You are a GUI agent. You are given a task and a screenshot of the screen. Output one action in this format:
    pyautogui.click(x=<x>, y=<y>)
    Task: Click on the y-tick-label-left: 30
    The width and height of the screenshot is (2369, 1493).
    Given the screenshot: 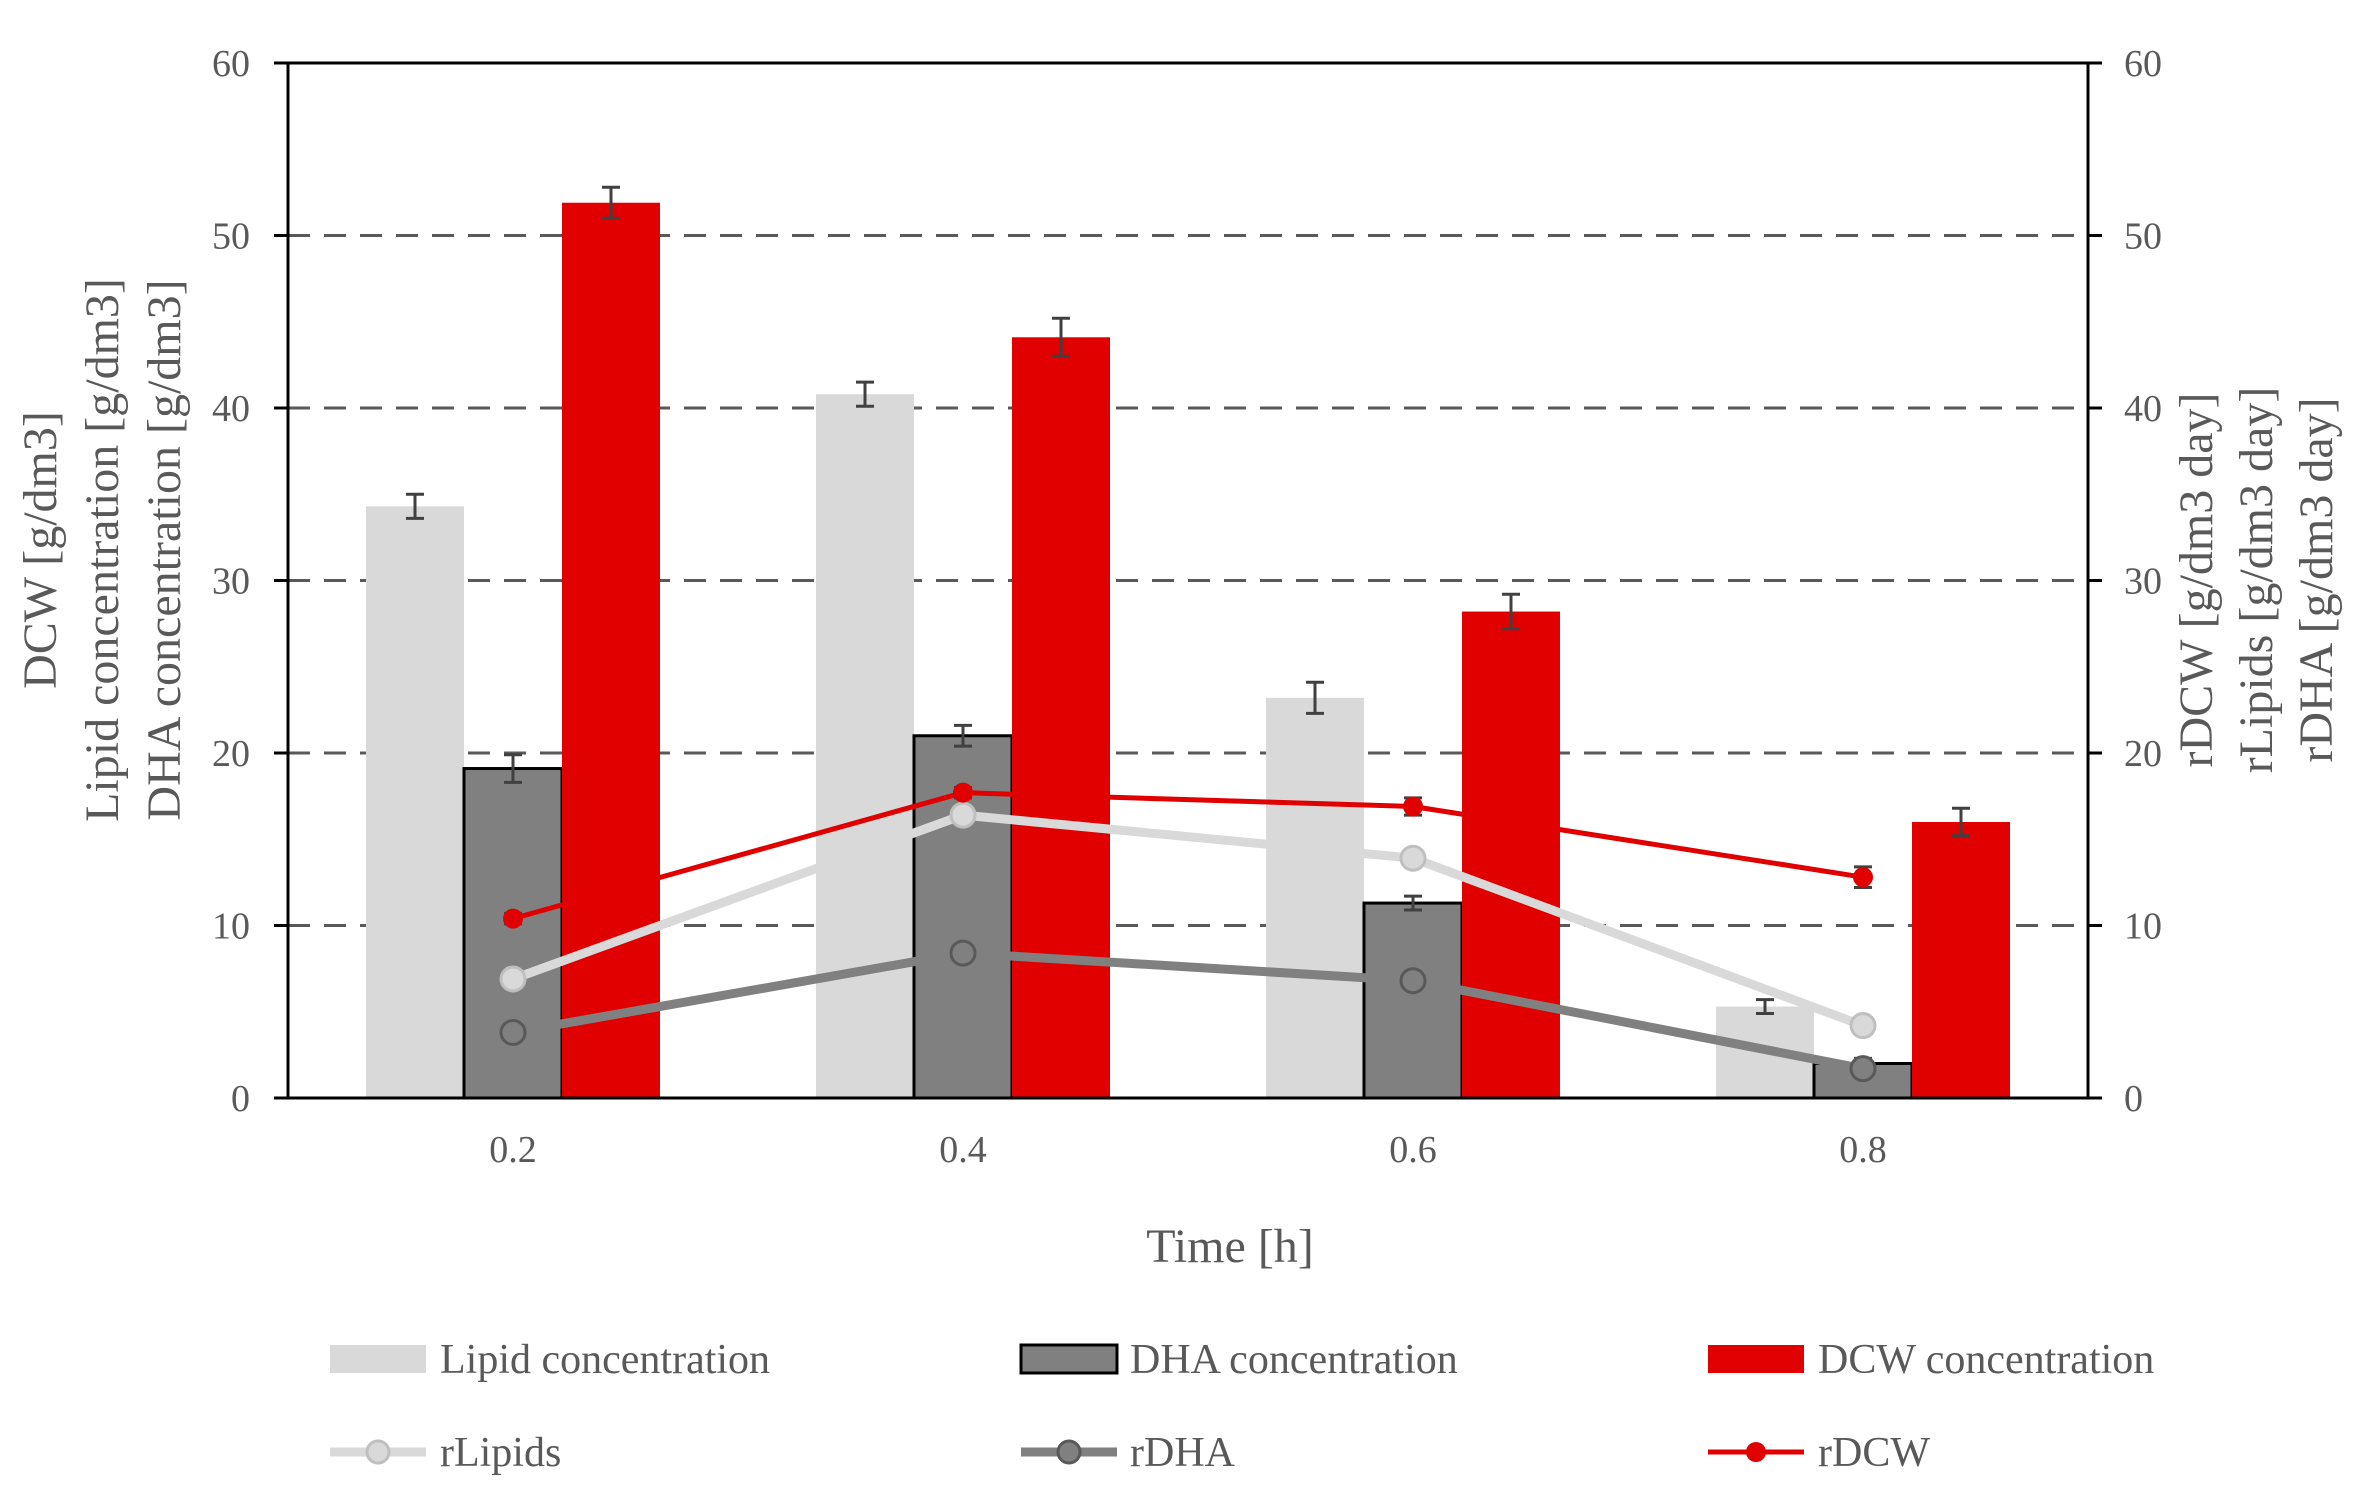 What is the action you would take?
    pyautogui.click(x=231, y=582)
    